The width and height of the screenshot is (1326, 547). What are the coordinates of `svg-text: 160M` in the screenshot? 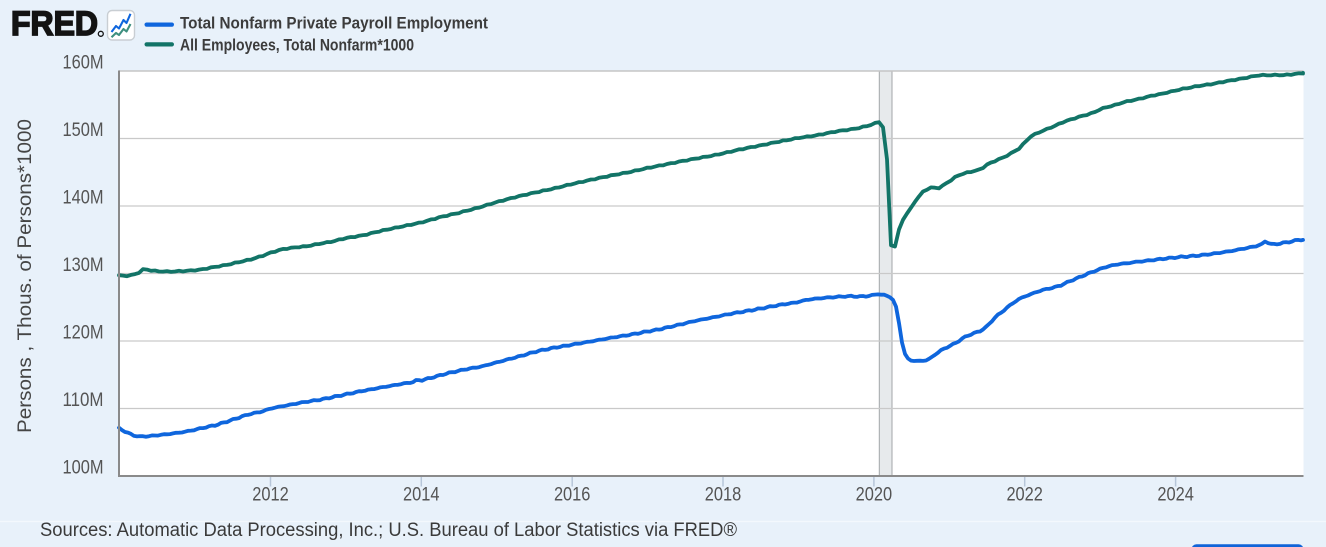 It's located at (83, 63).